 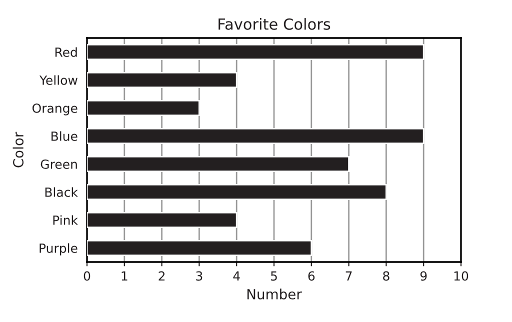 I want to click on y-tick-label: Purple, so click(x=59, y=249).